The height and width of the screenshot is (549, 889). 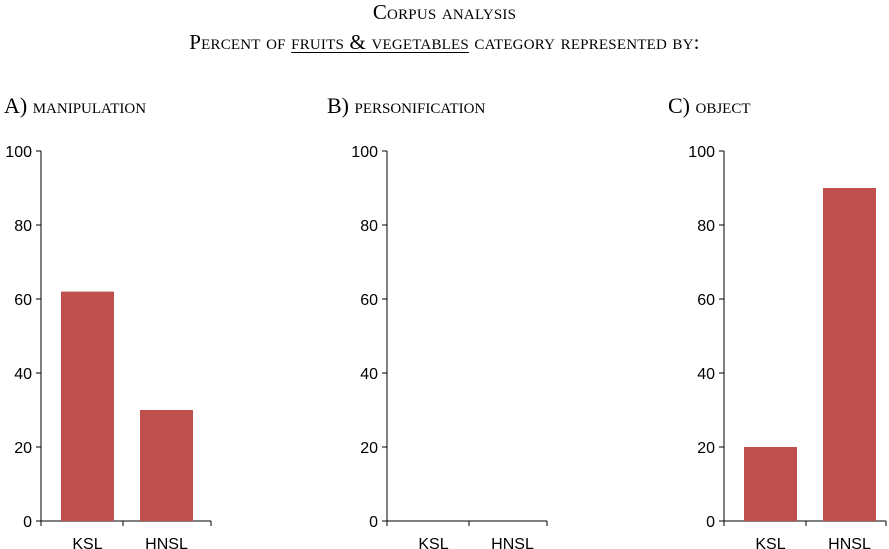 What do you see at coordinates (406, 105) in the screenshot?
I see `panel-title: B) personification` at bounding box center [406, 105].